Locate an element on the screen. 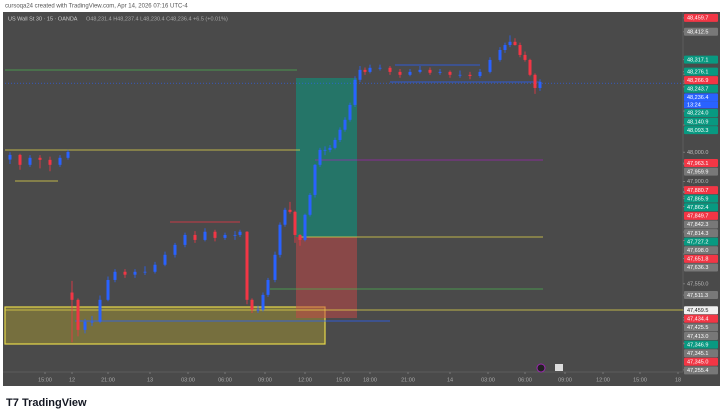 This screenshot has height=418, width=720. x-tick-label: 12:00 is located at coordinates (603, 380).